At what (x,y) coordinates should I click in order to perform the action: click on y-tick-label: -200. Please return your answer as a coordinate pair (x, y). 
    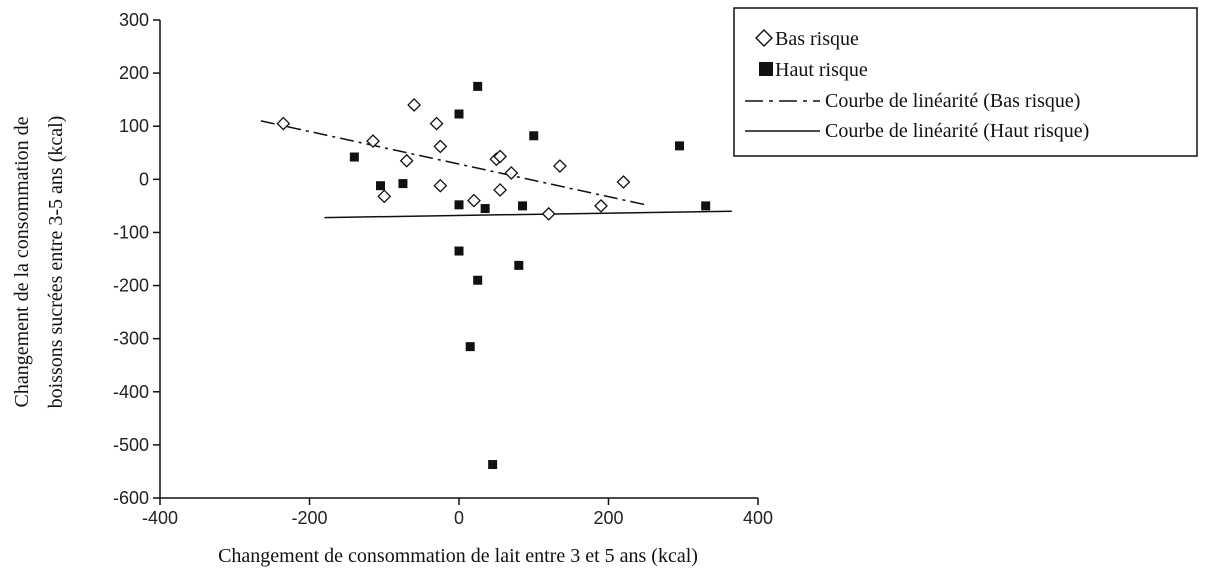
    Looking at the image, I should click on (131, 286).